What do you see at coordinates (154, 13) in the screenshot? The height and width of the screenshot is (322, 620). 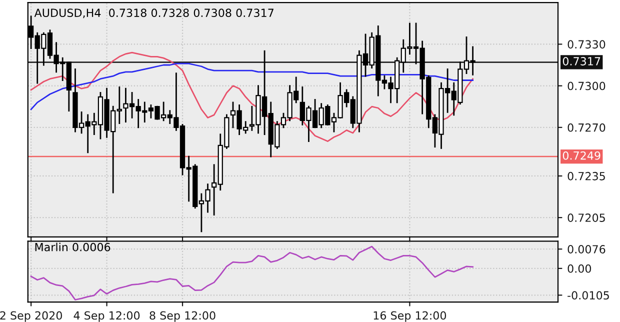 I see `chart-title: AUDUSD,H4 0.7318 0.7328 0.7308 0.7317` at bounding box center [154, 13].